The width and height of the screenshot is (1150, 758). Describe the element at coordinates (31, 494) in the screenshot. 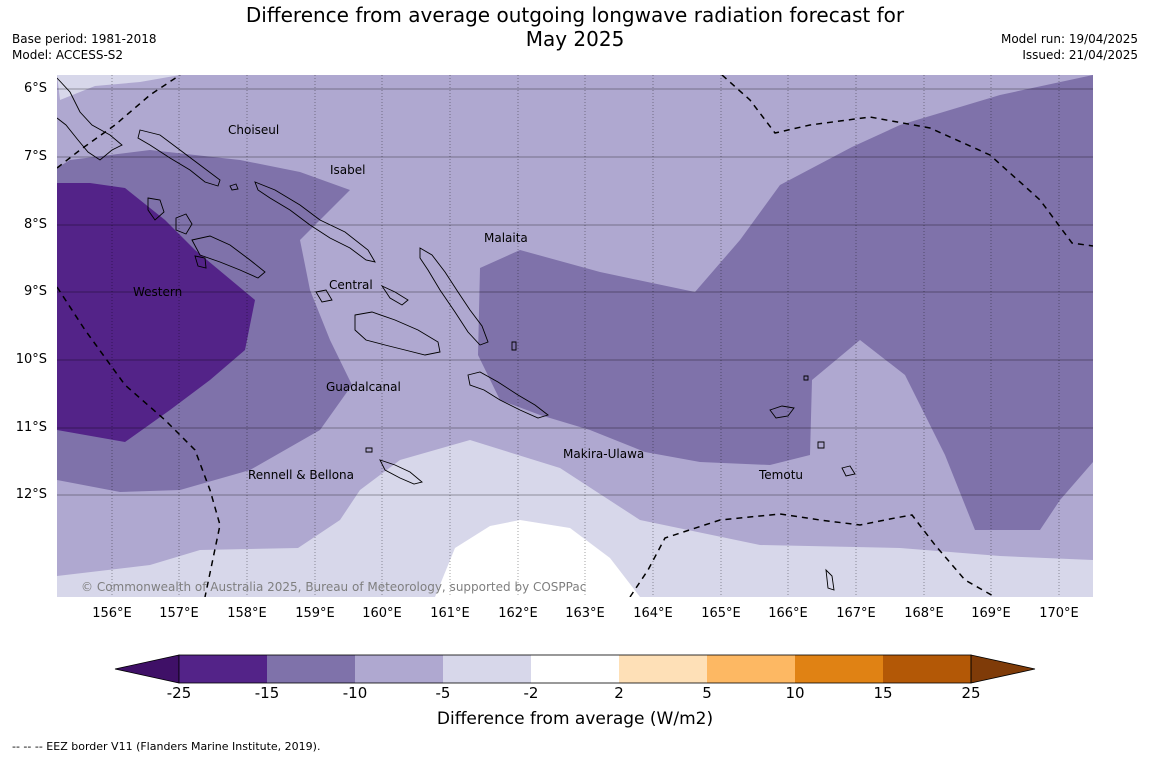

I see `lat-label: 12°S` at that location.